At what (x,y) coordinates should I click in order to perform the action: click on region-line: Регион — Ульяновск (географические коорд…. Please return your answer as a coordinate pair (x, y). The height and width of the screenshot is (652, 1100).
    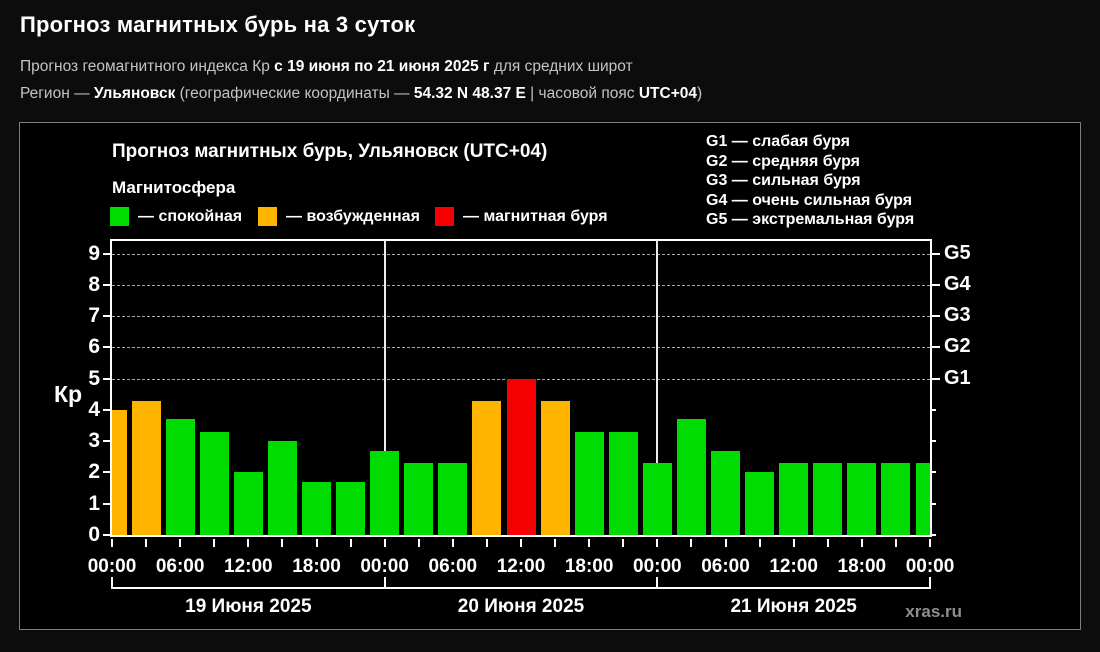
    Looking at the image, I should click on (361, 94).